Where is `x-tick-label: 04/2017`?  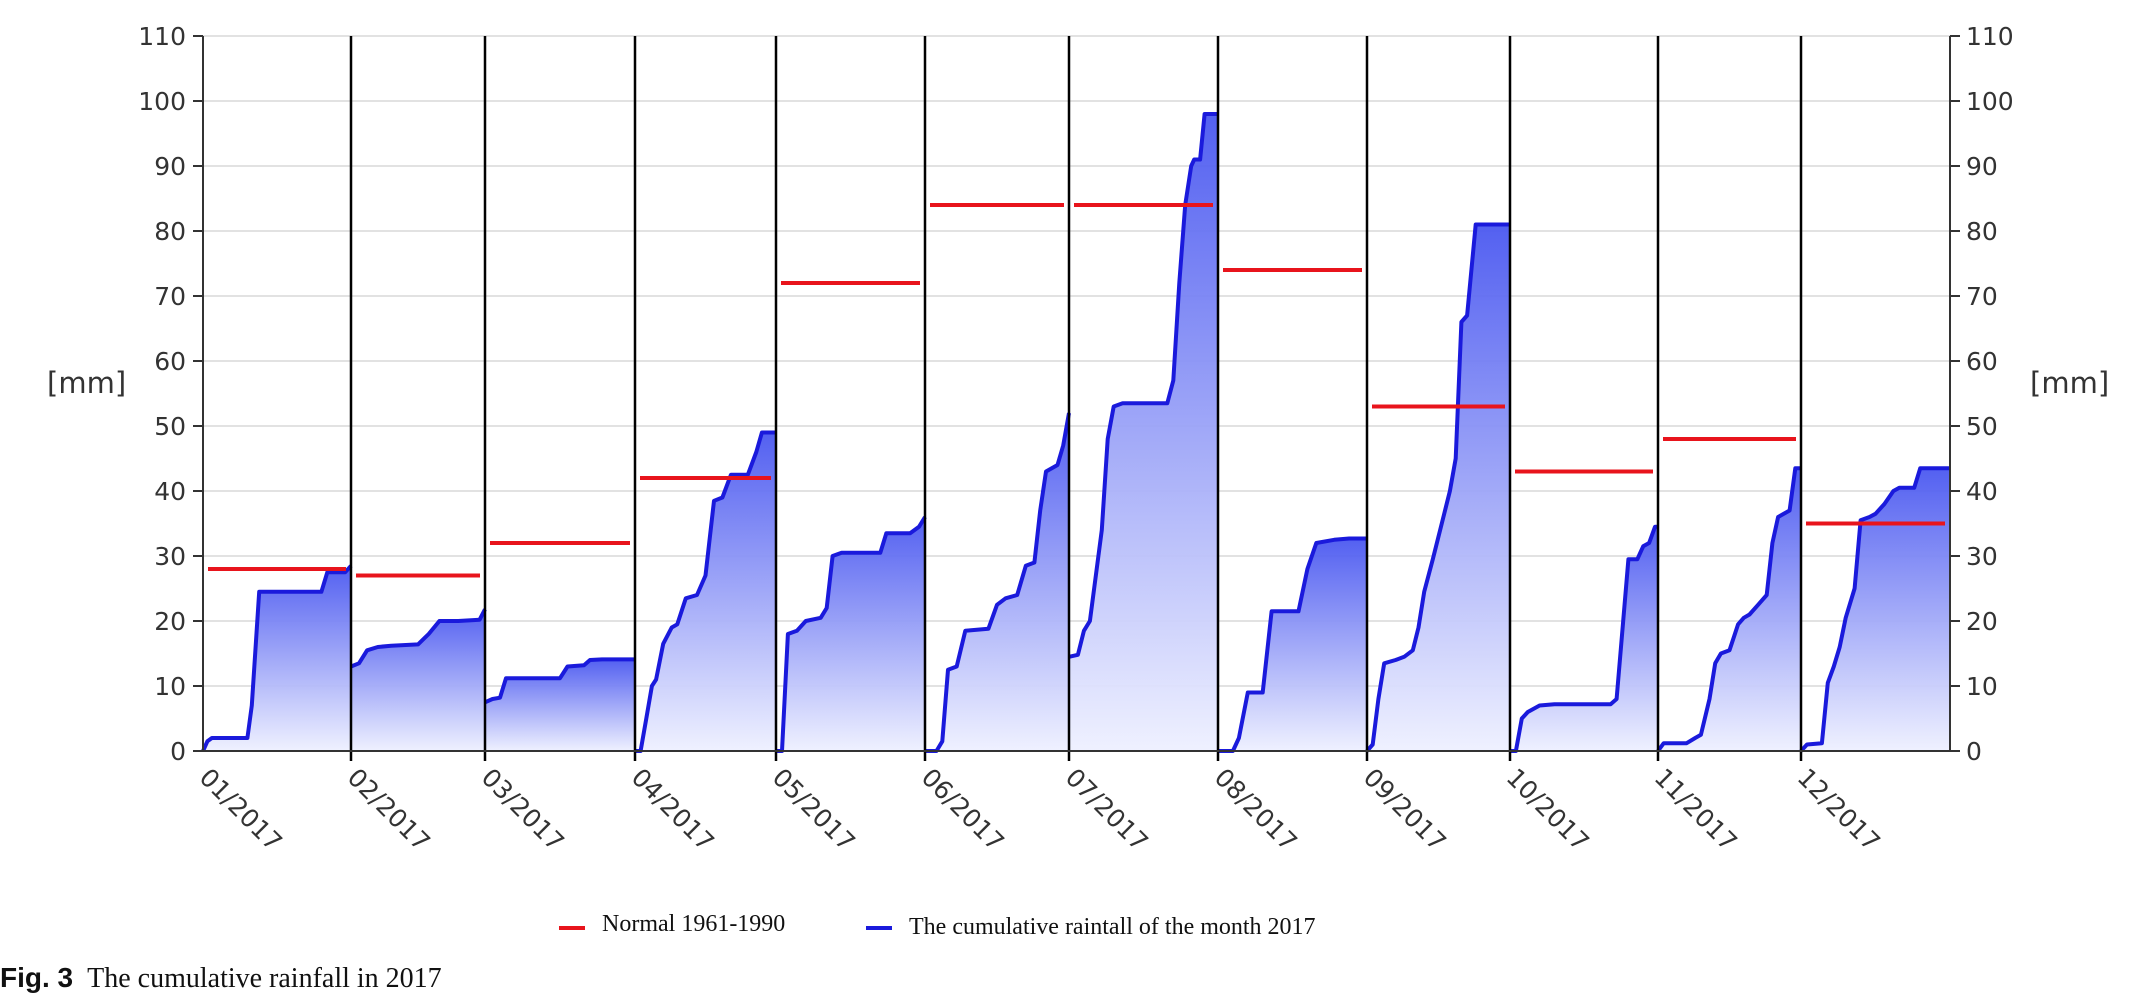
x-tick-label: 04/2017 is located at coordinates (673, 810).